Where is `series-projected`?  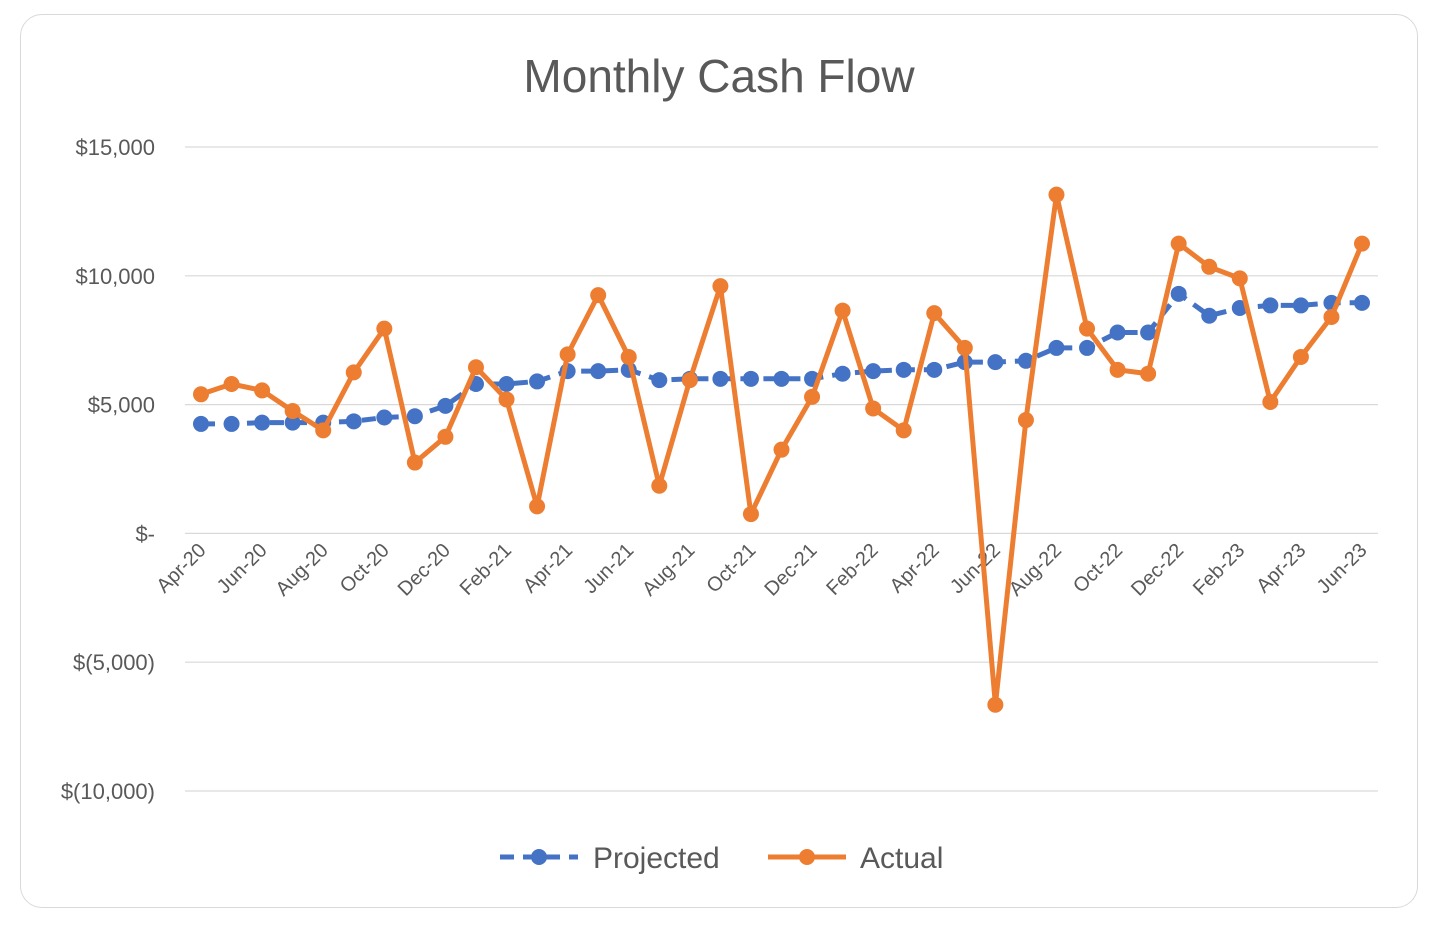
series-projected is located at coordinates (781, 358).